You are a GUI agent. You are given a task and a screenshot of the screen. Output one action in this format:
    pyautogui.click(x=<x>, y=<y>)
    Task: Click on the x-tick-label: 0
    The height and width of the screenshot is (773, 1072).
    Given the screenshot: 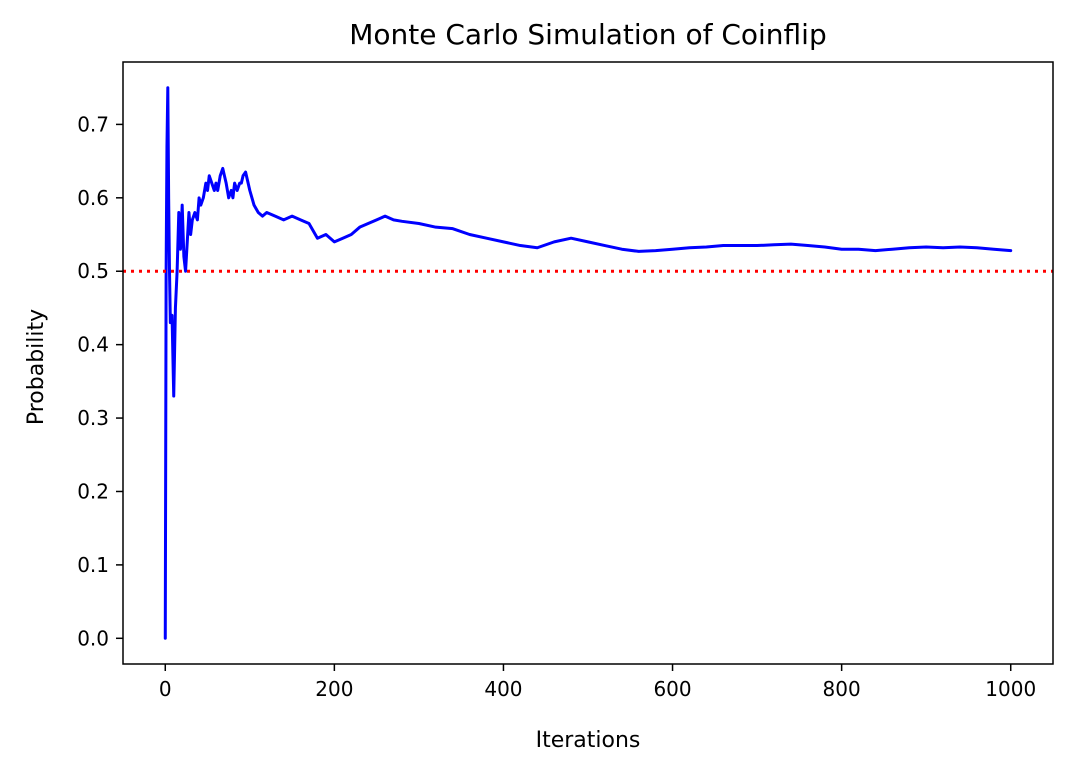 What is the action you would take?
    pyautogui.click(x=165, y=689)
    